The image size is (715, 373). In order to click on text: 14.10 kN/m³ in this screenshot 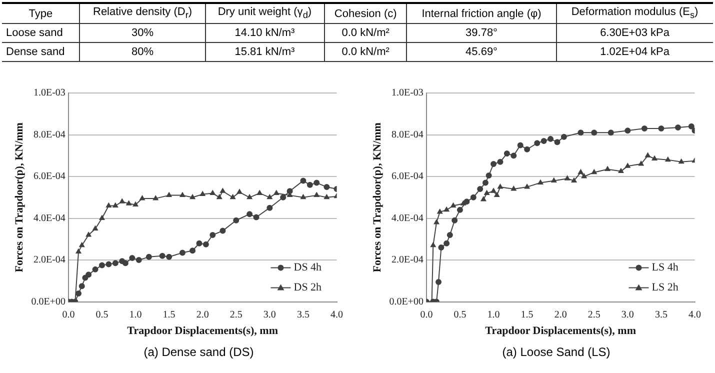, I will do `click(264, 33)`.